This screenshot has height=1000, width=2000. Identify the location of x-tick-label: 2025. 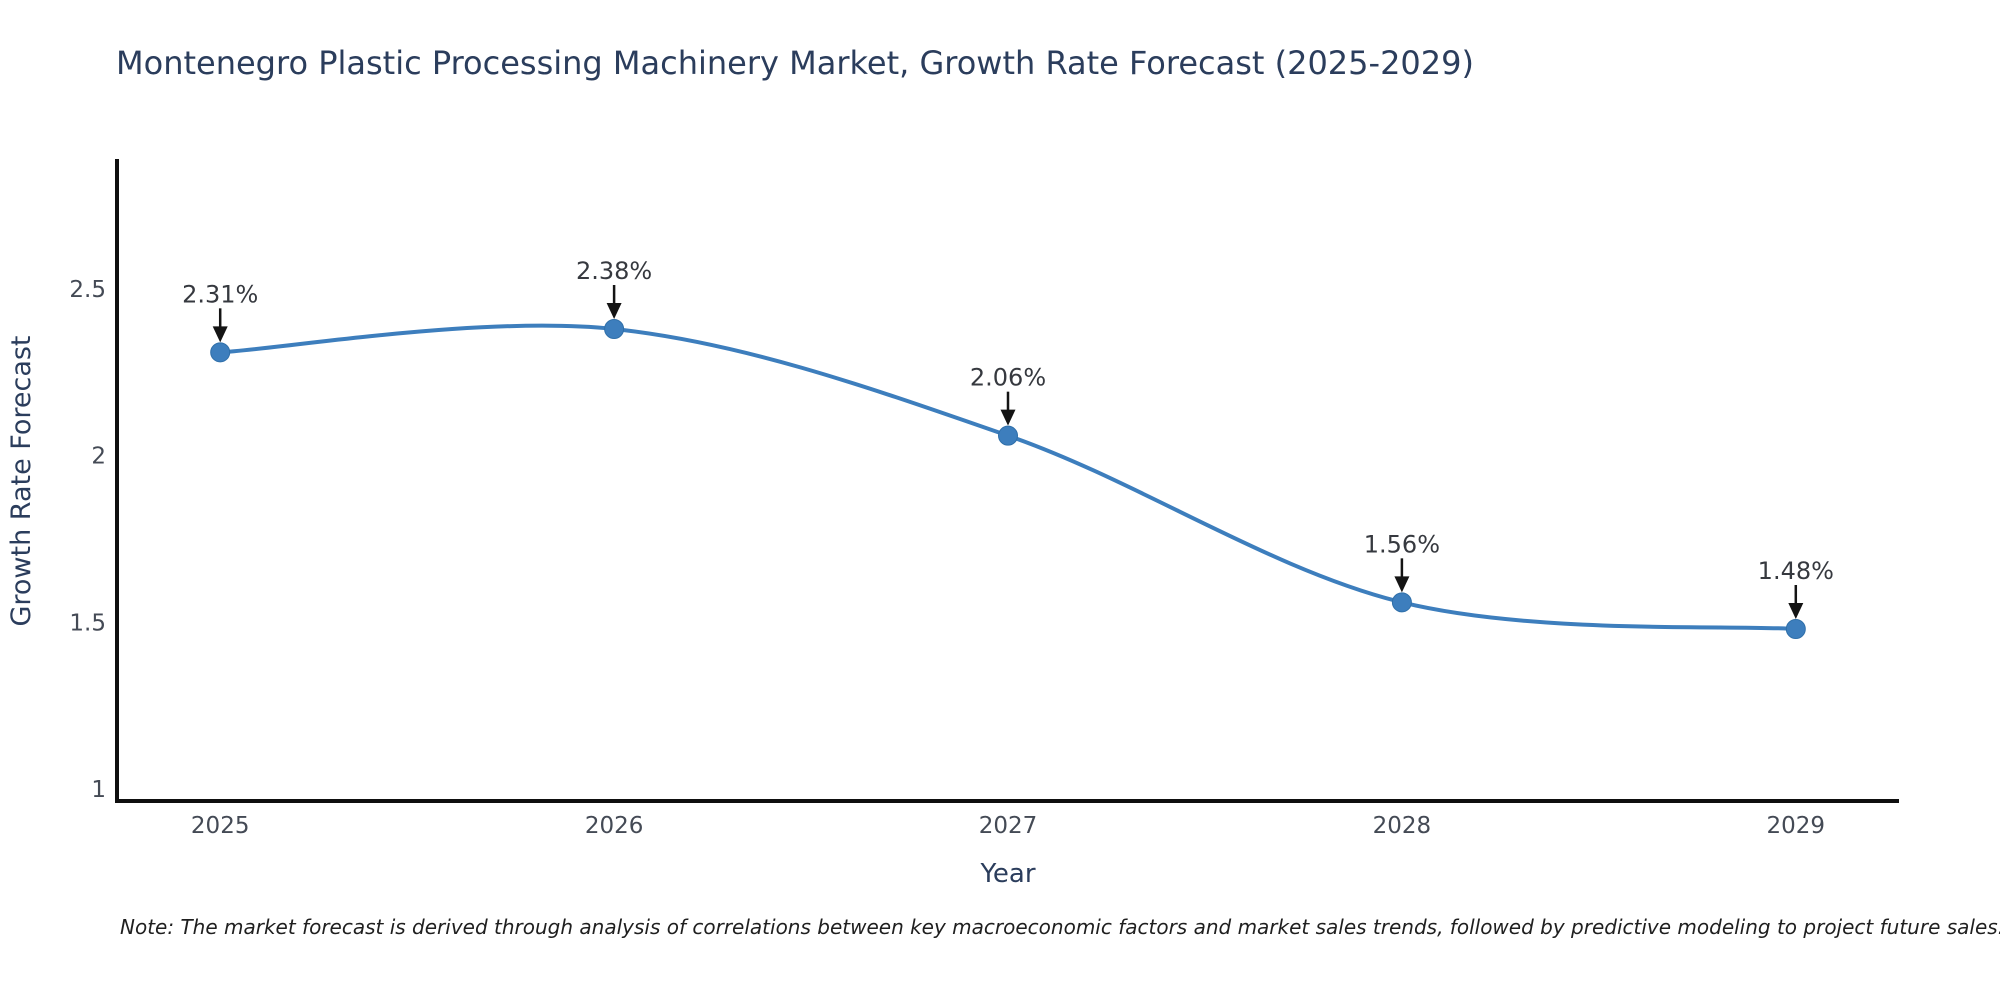
(220, 826).